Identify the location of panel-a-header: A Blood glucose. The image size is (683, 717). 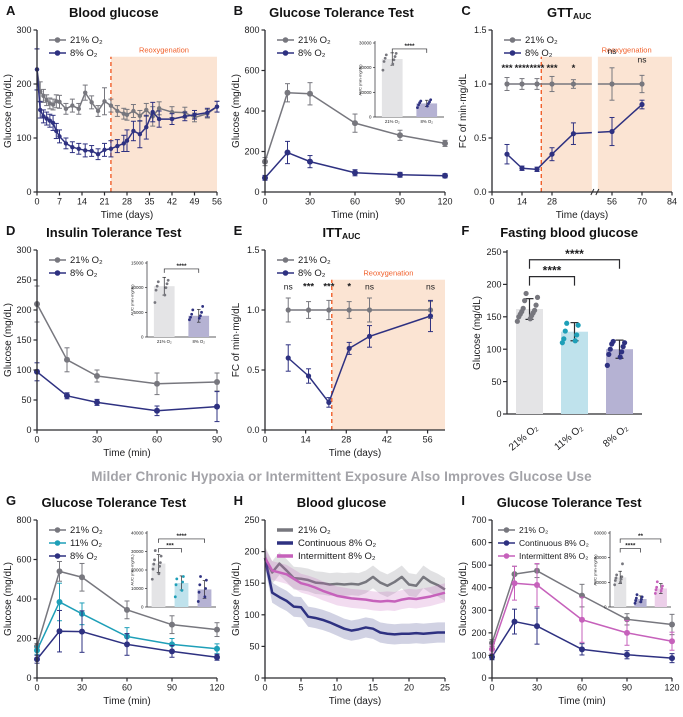
(114, 12).